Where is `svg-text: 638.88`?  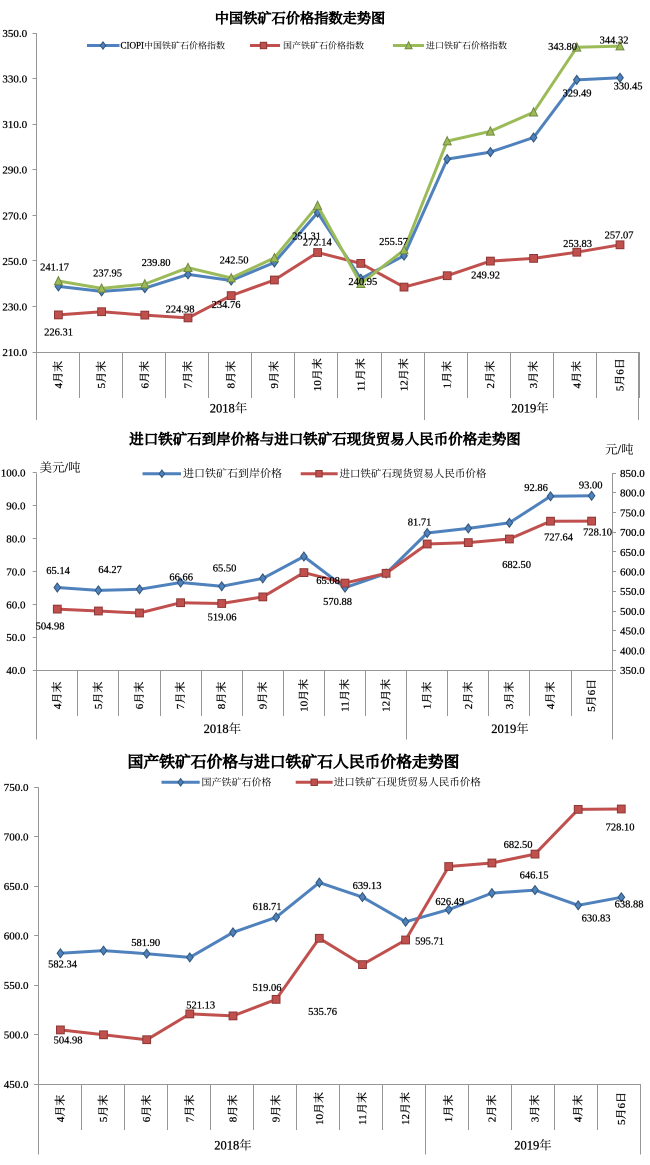
svg-text: 638.88 is located at coordinates (629, 905).